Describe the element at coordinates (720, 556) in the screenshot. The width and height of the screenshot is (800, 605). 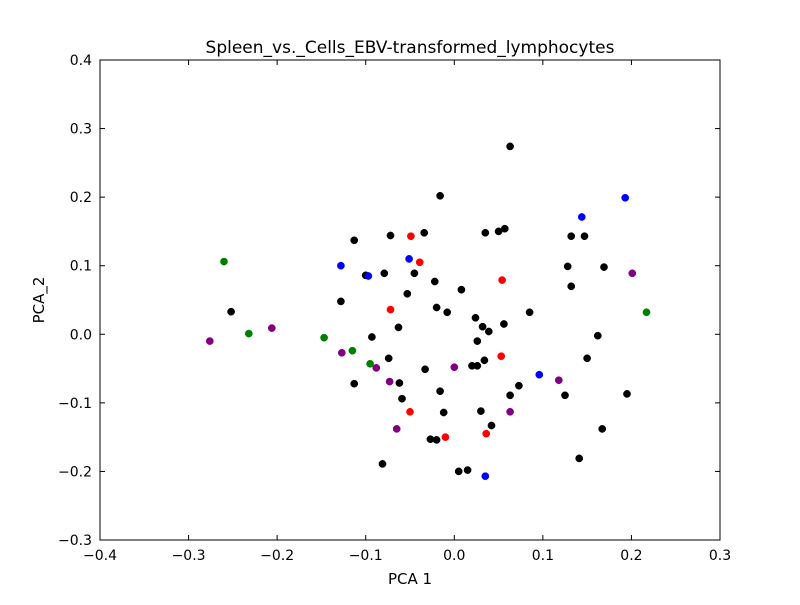
I see `x-tick-label: 0.3` at that location.